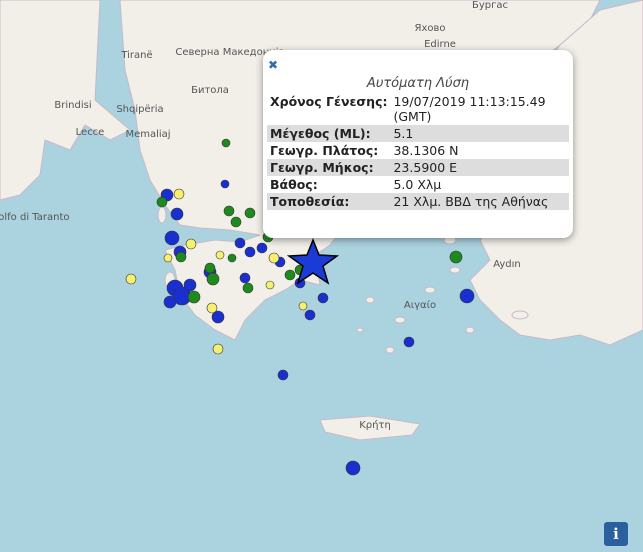  I want to click on info-row: Τοποθεσία: 21 Χλμ. ΒΒΔ της Αθήνας, so click(418, 201).